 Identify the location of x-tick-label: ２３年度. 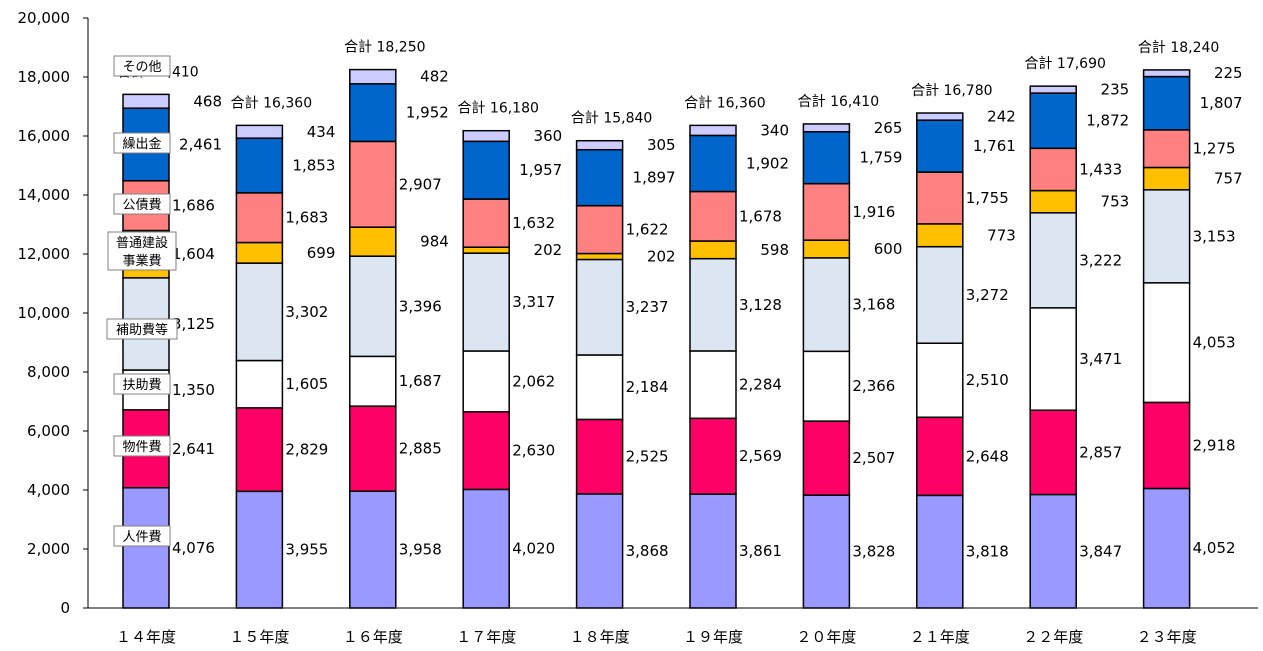
(1167, 637).